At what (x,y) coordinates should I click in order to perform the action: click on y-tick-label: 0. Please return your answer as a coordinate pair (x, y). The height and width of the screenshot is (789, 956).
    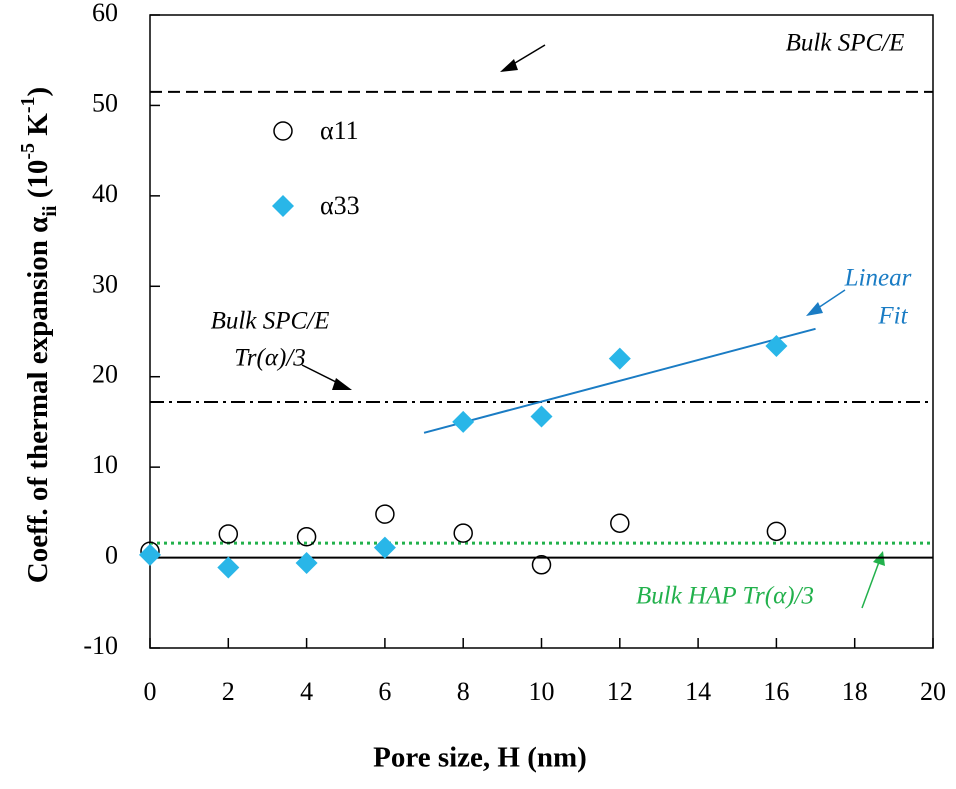
    Looking at the image, I should click on (111, 555).